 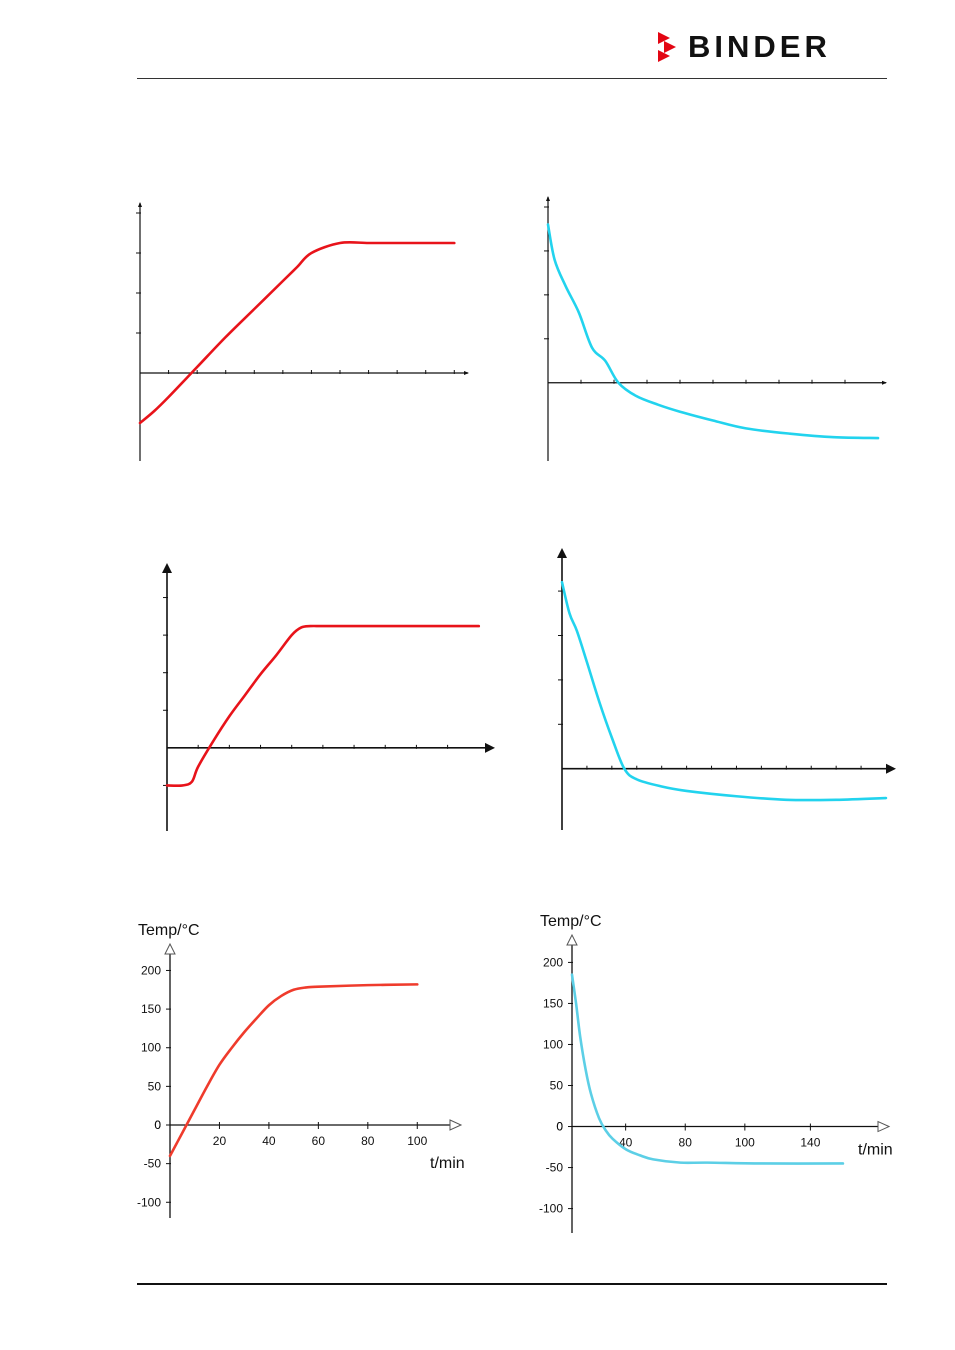 I want to click on header-divider, so click(x=512, y=78).